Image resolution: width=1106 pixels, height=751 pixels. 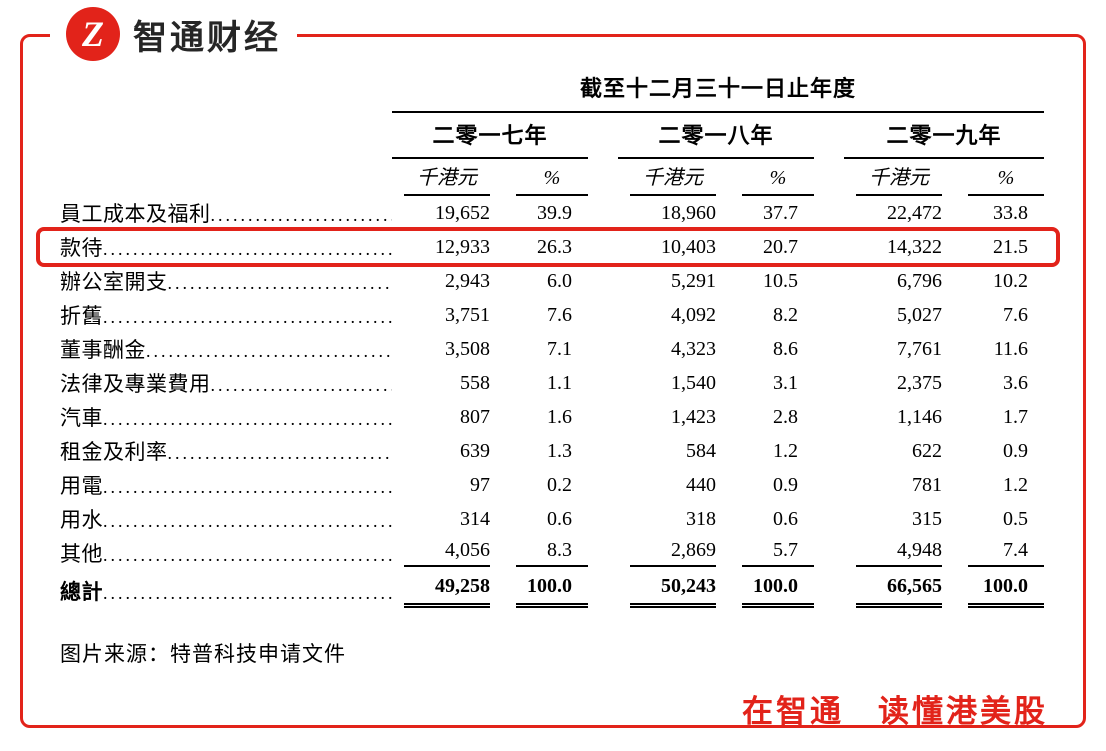 I want to click on brand-logo-icon: Z, so click(x=93, y=34).